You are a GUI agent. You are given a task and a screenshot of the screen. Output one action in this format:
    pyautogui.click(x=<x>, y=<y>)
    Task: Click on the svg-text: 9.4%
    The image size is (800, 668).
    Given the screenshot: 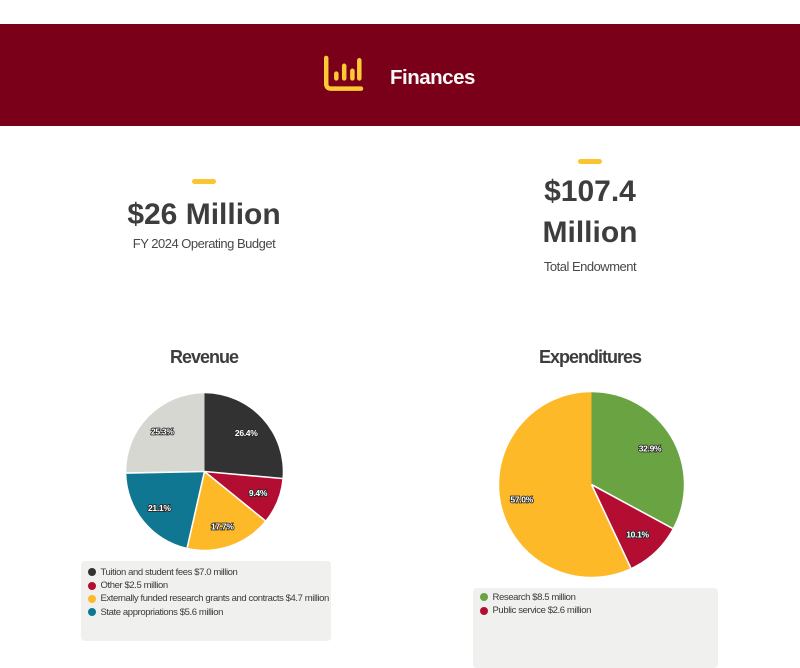 What is the action you would take?
    pyautogui.click(x=258, y=493)
    